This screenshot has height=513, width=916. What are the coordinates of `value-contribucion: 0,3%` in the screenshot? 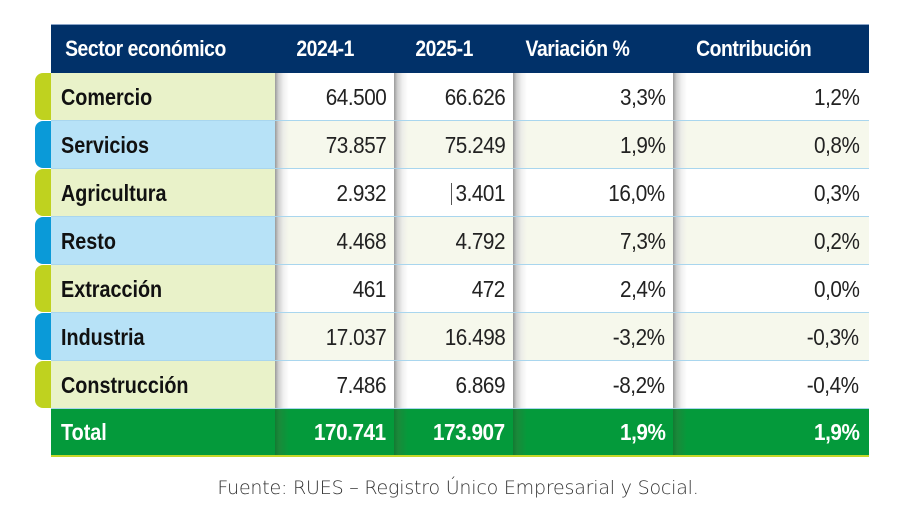 It's located at (836, 193).